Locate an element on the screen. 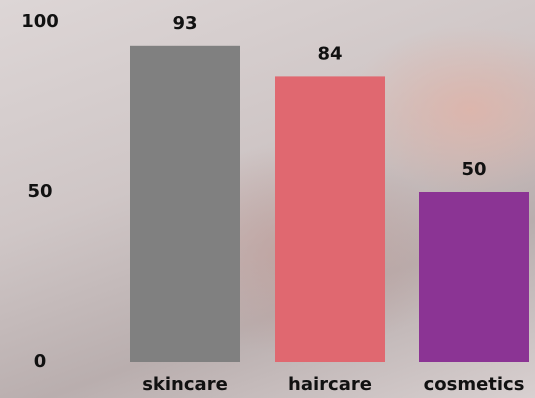 This screenshot has height=398, width=535. y-tick-label: 100 is located at coordinates (40, 21).